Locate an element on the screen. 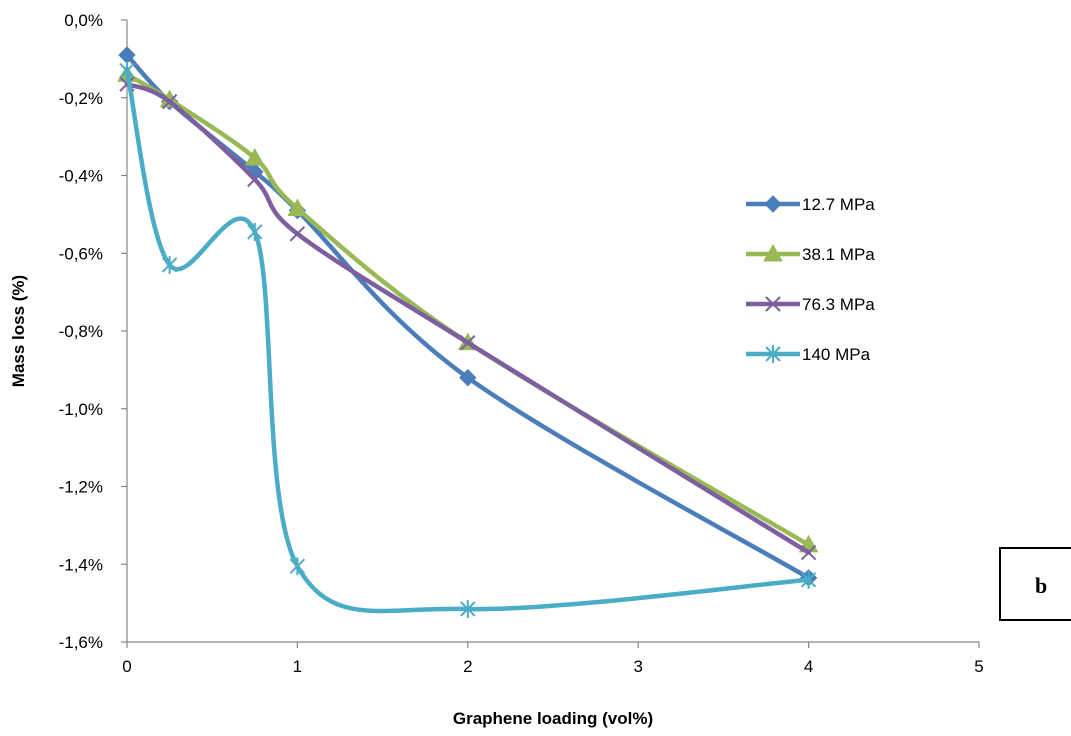 This screenshot has height=736, width=1071. y-tick-label: -1,4% is located at coordinates (81, 564).